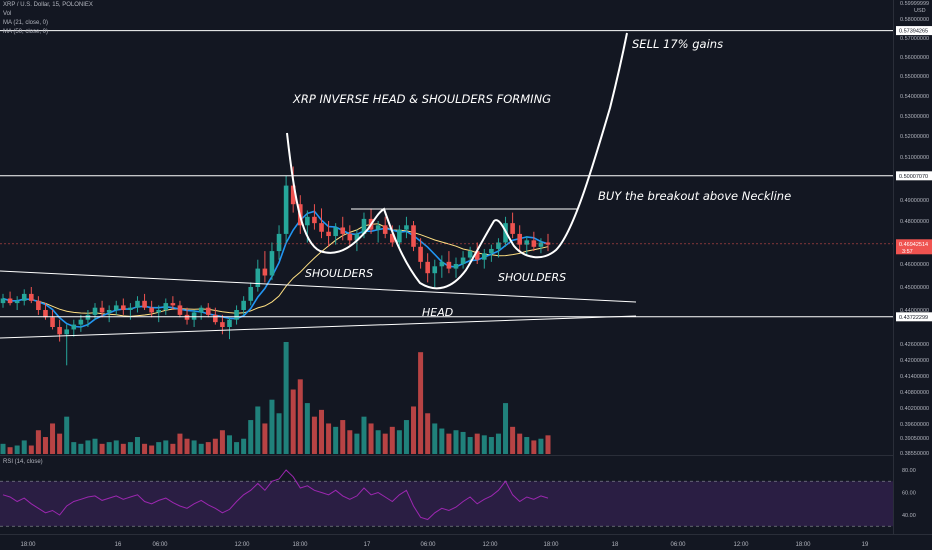 This screenshot has height=550, width=932. I want to click on time-tick-label: 19, so click(865, 545).